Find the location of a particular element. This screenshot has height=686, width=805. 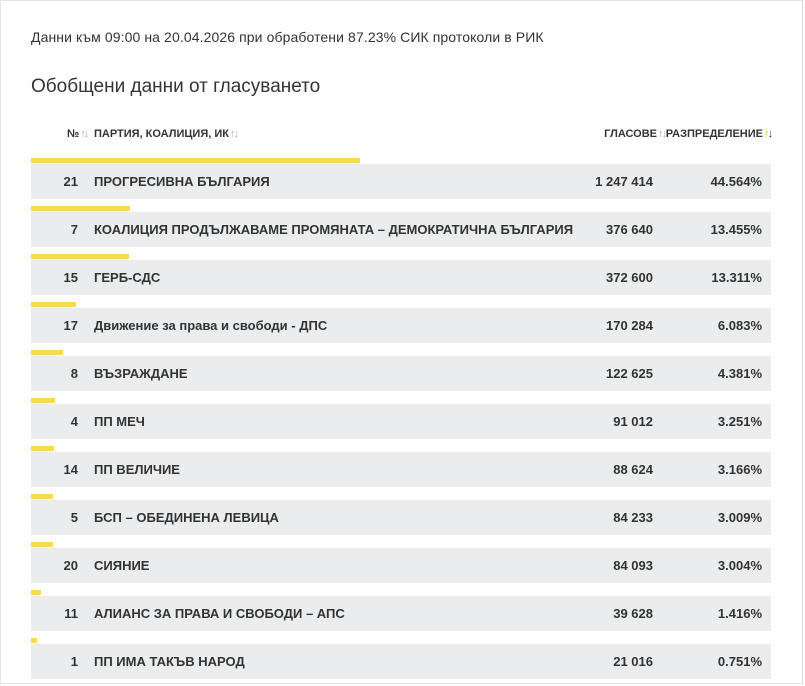

vote-share: 3.251% is located at coordinates (739, 421).